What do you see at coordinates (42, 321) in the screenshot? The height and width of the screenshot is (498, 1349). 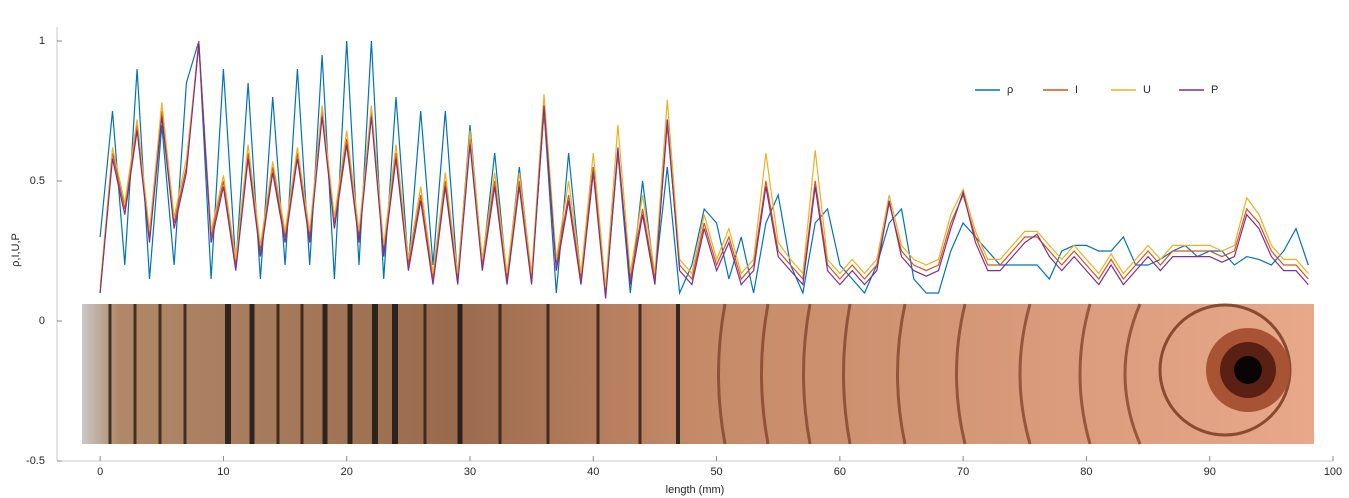 I see `y-tick-label: 0` at bounding box center [42, 321].